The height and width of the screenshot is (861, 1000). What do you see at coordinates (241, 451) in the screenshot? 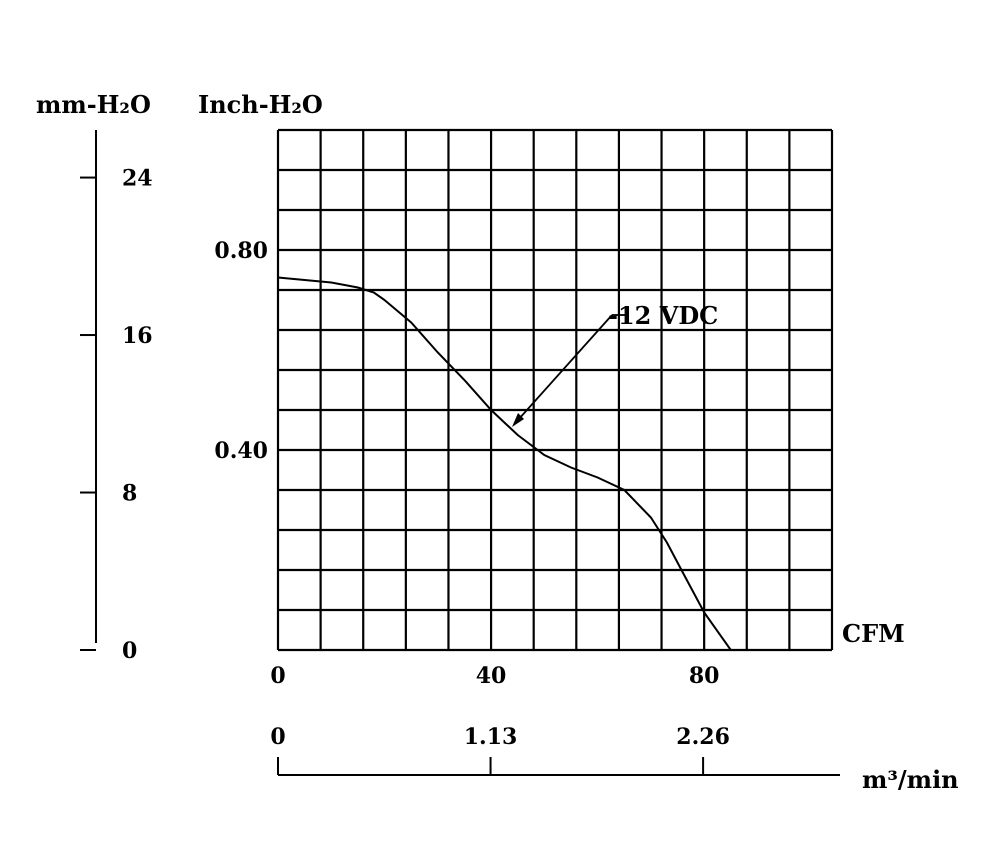
I see `inch-h2o-tick-label: 0.40` at bounding box center [241, 451].